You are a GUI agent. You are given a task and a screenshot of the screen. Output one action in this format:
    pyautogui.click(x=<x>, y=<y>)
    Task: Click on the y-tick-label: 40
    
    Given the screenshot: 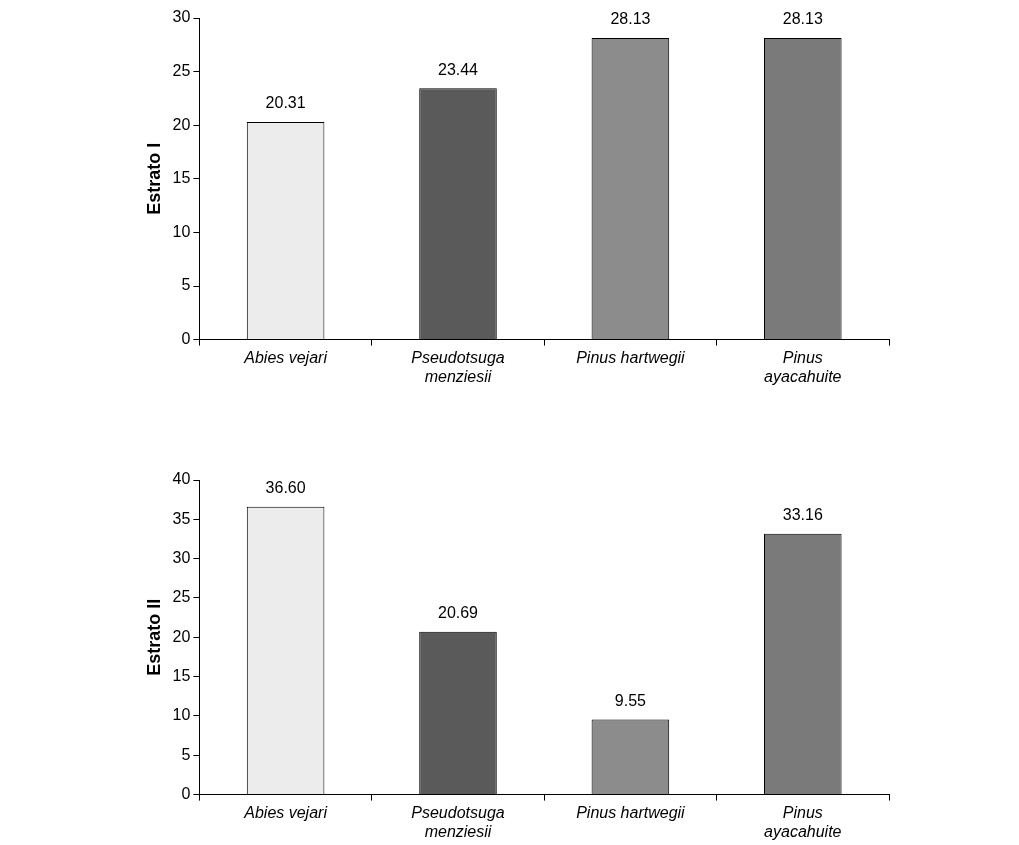 What is the action you would take?
    pyautogui.click(x=181, y=479)
    